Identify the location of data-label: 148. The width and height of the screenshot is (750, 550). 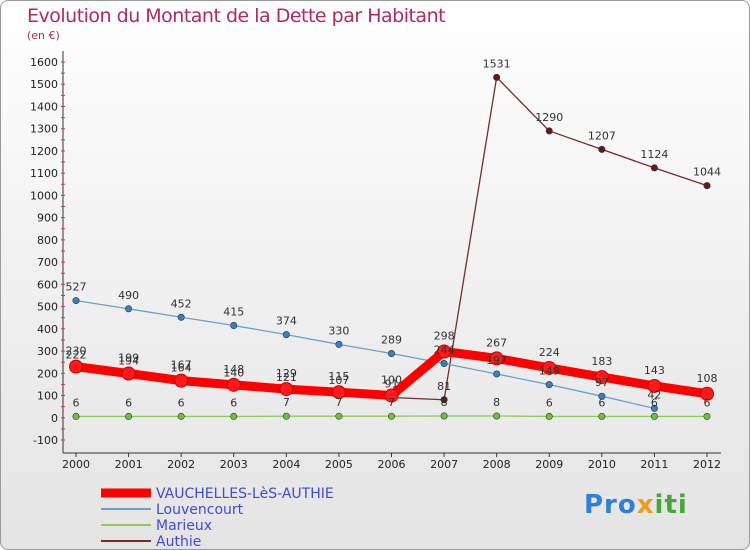
(233, 369).